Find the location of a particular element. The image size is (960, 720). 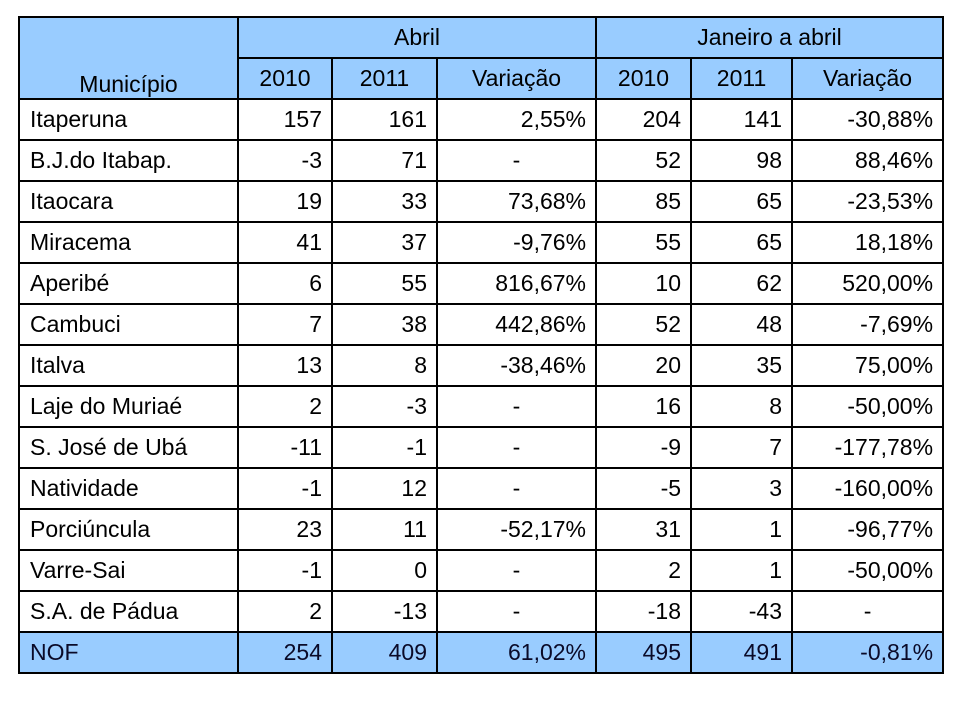

municipio-cell: Natividade is located at coordinates (128, 488).